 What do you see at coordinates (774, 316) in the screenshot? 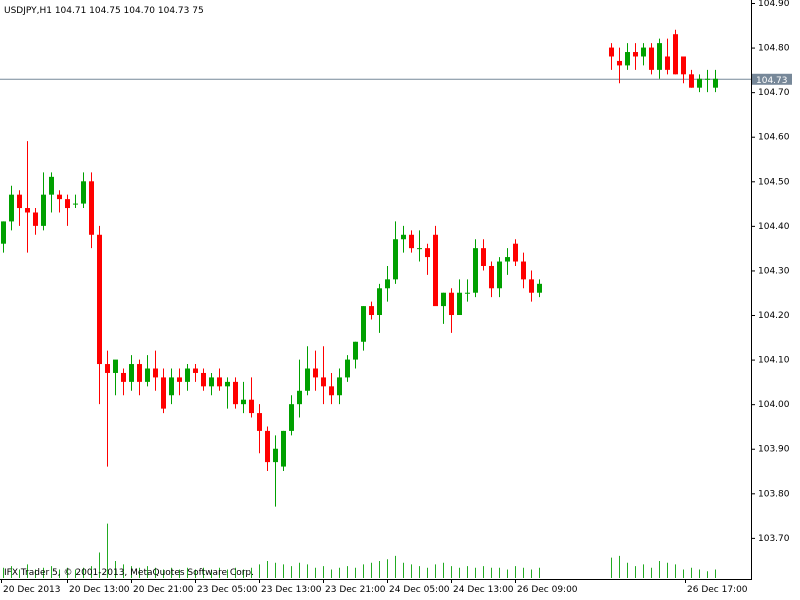
I see `price-tick-label: 104.20` at bounding box center [774, 316].